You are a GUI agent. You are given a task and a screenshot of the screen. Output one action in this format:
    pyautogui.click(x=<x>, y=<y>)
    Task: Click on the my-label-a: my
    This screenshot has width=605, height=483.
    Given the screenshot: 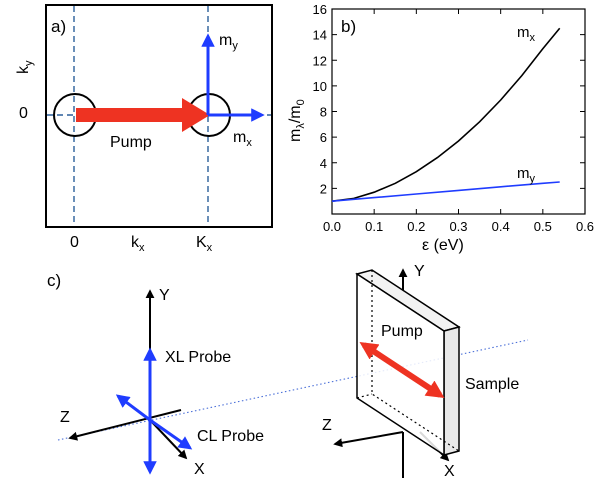 What is the action you would take?
    pyautogui.click(x=228, y=42)
    